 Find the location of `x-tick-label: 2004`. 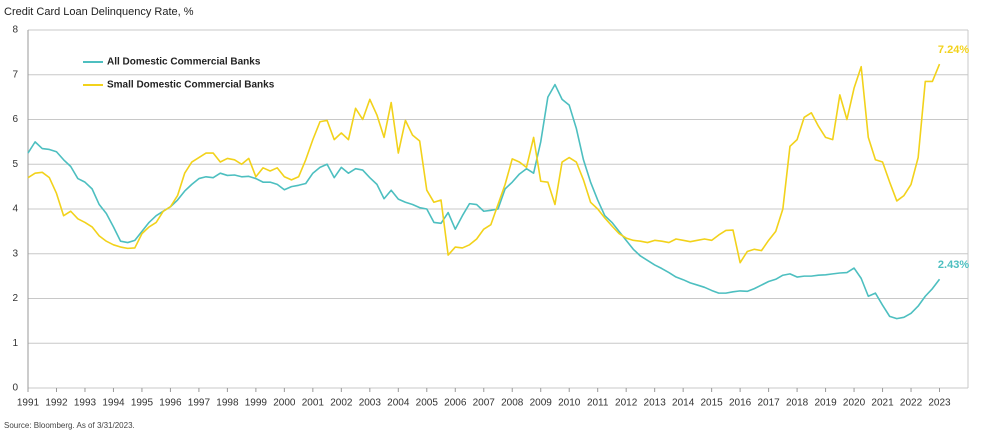

x-tick-label: 2004 is located at coordinates (398, 403).